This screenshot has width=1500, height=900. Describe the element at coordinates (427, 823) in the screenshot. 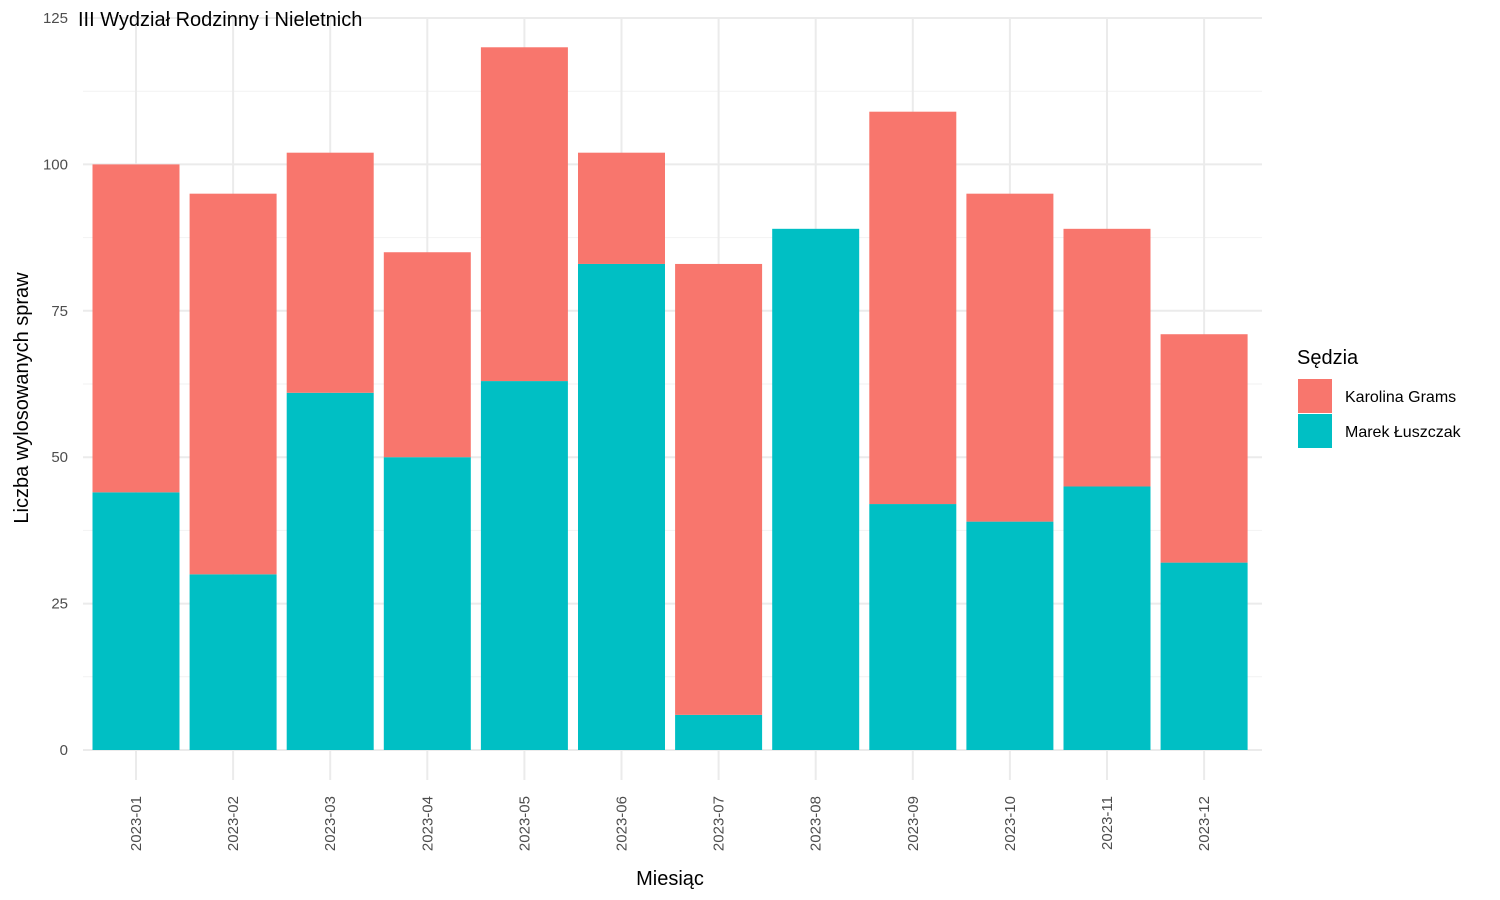

I see `x-tick-label: 2023-04` at that location.